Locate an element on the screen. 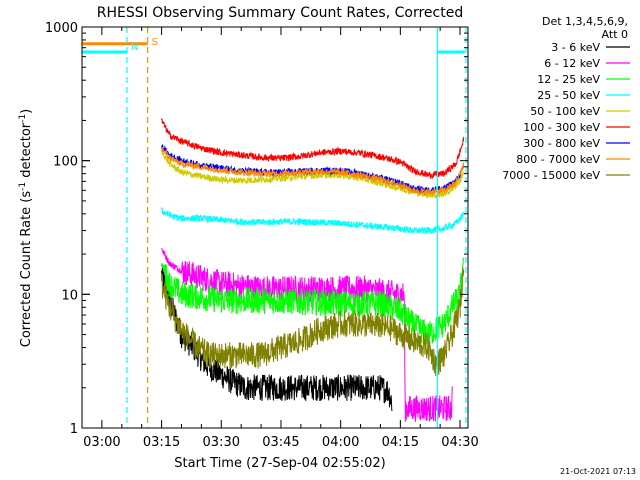 This screenshot has width=640, height=480. x-tick-label: 03:15 is located at coordinates (161, 442).